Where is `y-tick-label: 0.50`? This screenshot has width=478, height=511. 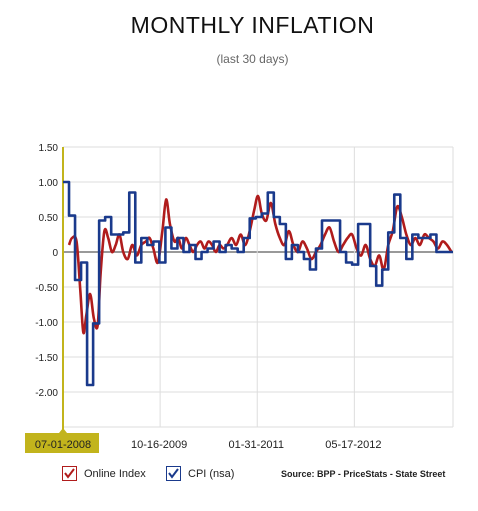
y-tick-label: 0.50 is located at coordinates (49, 218).